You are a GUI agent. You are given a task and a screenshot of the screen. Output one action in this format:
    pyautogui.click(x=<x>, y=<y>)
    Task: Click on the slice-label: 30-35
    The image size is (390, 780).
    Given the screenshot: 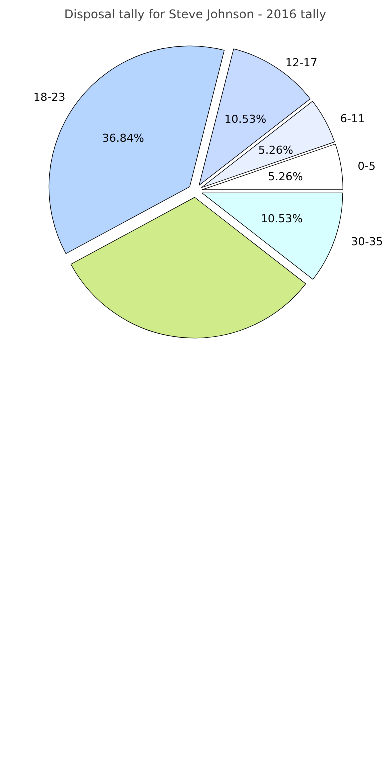 What is the action you would take?
    pyautogui.click(x=367, y=242)
    